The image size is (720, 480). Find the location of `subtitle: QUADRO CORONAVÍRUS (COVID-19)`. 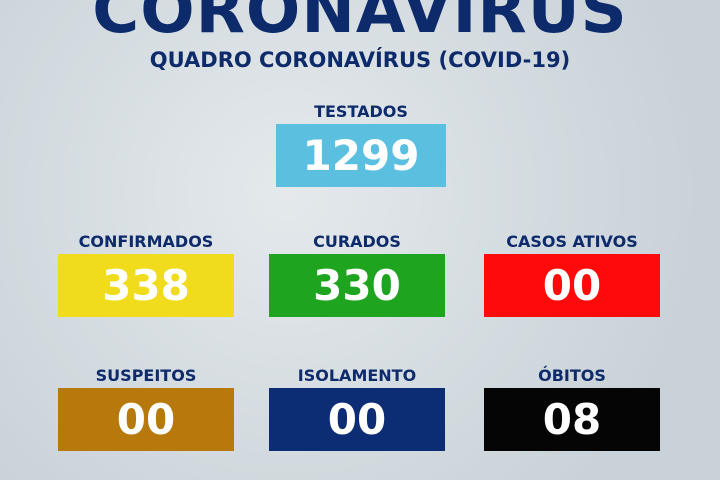

subtitle: QUADRO CORONAVÍRUS (COVID-19) is located at coordinates (360, 60).